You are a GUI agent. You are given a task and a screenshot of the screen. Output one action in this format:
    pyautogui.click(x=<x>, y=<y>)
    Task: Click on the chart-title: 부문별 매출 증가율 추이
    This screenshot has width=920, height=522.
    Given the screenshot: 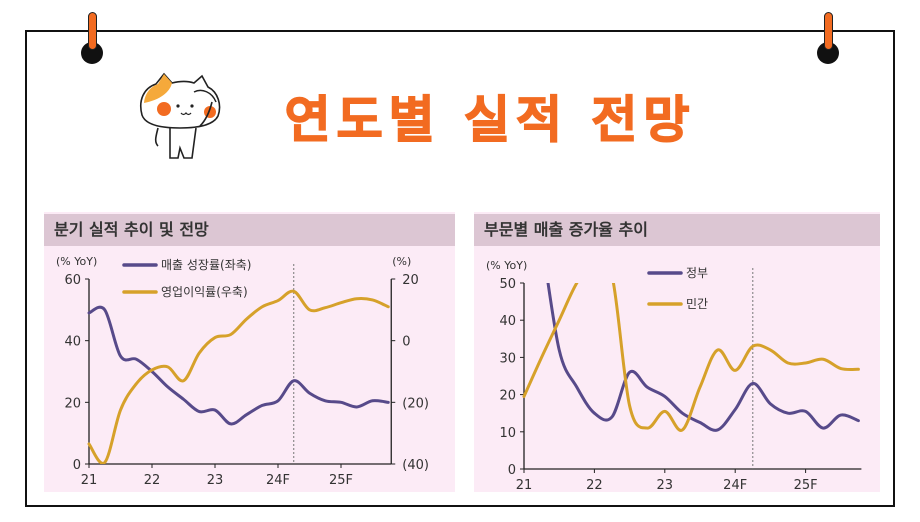 What is the action you would take?
    pyautogui.click(x=677, y=230)
    